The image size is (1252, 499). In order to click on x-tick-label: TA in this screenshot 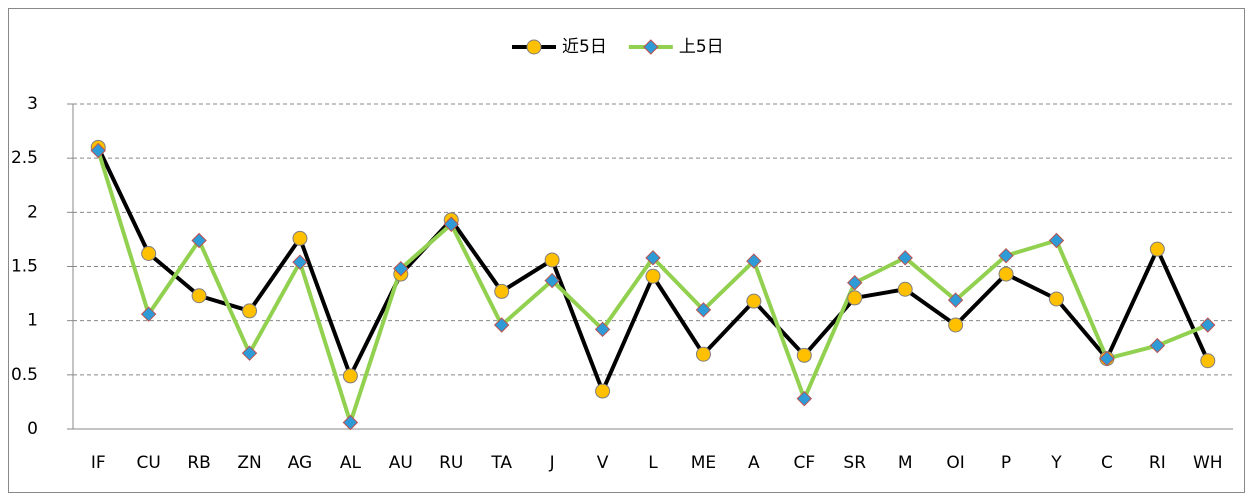, I will do `click(501, 463)`.